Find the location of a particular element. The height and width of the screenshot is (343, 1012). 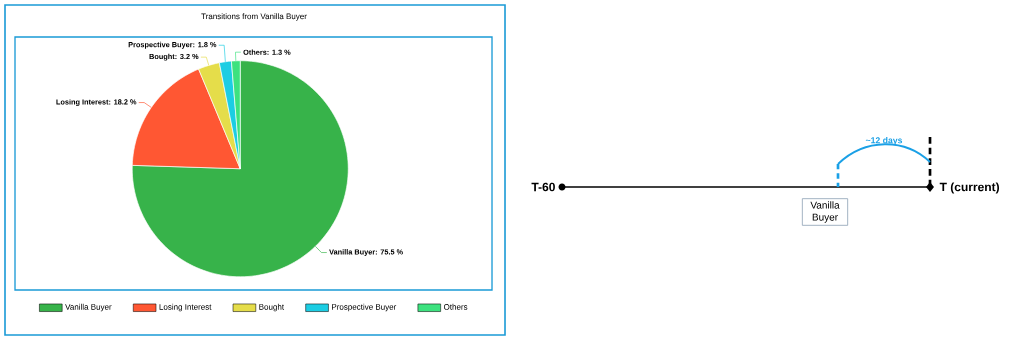

legend-label: Vanilla Buyer is located at coordinates (88, 307).